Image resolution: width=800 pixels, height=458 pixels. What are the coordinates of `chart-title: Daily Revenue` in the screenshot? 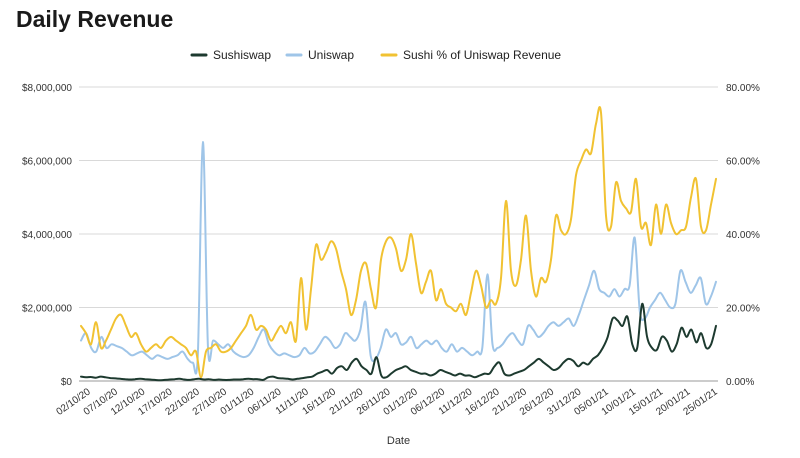 It's located at (95, 19).